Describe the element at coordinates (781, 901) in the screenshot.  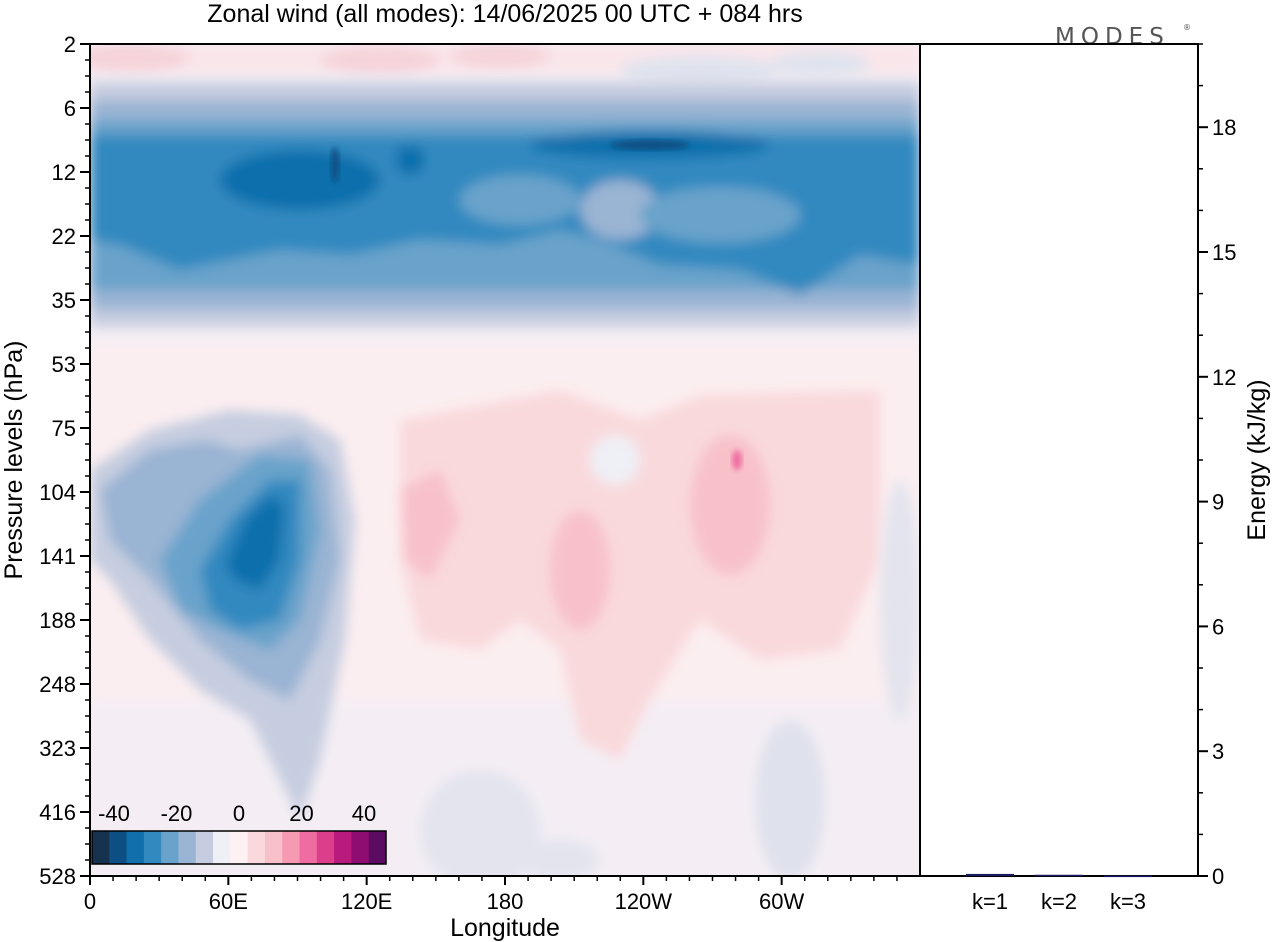
I see `x-tick-label: 60W` at that location.